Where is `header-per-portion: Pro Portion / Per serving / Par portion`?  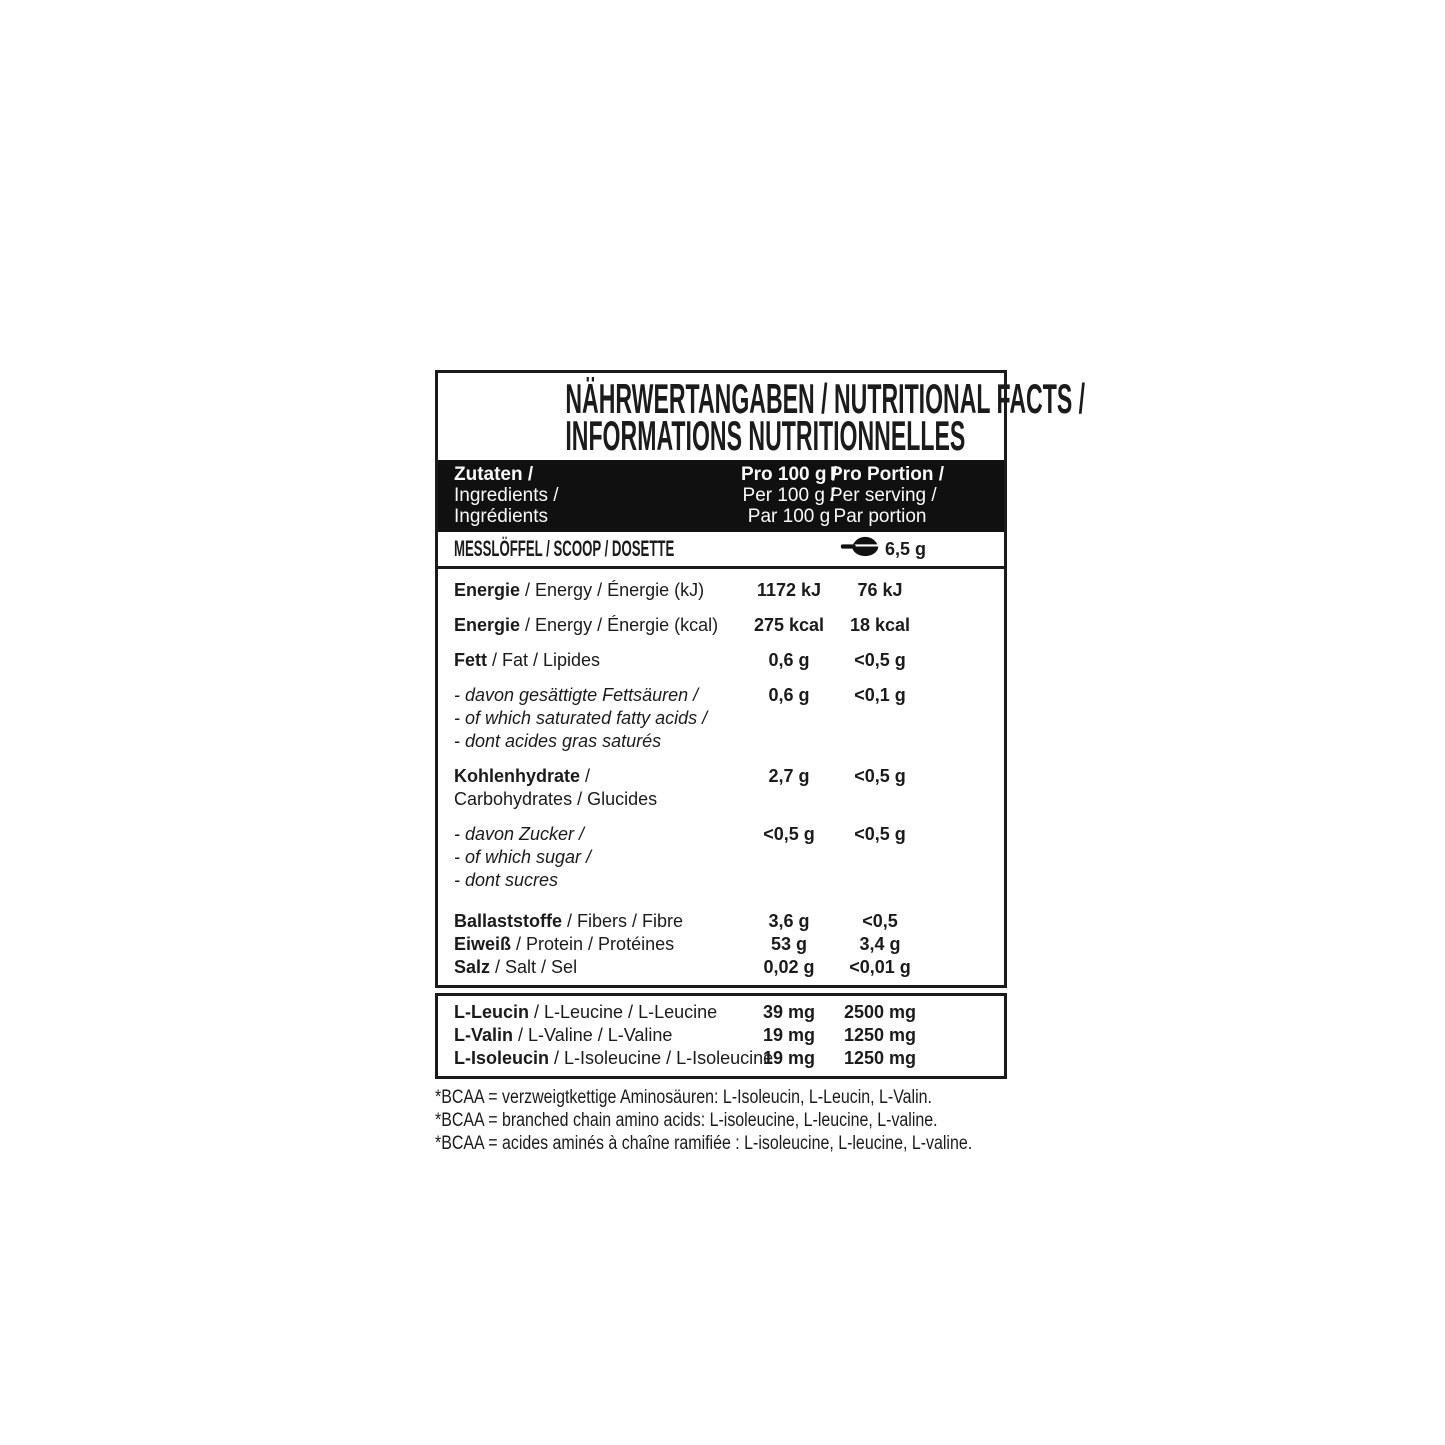 header-per-portion: Pro Portion / Per serving / Par portion is located at coordinates (887, 495).